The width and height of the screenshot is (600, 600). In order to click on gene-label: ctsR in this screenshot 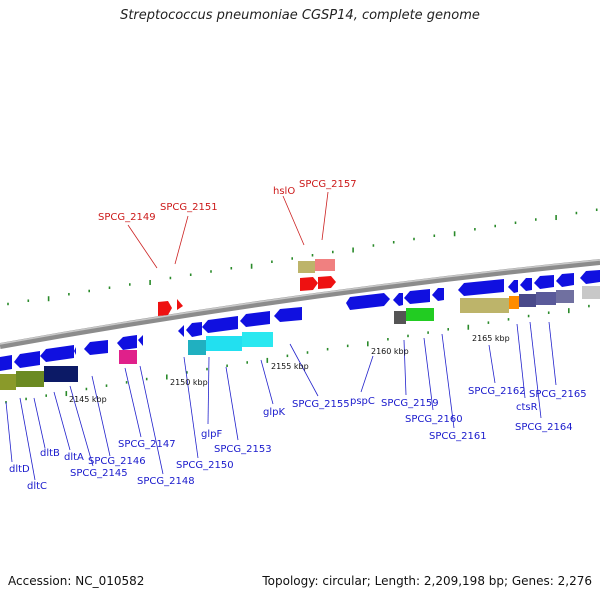, I will do `click(527, 407)`.